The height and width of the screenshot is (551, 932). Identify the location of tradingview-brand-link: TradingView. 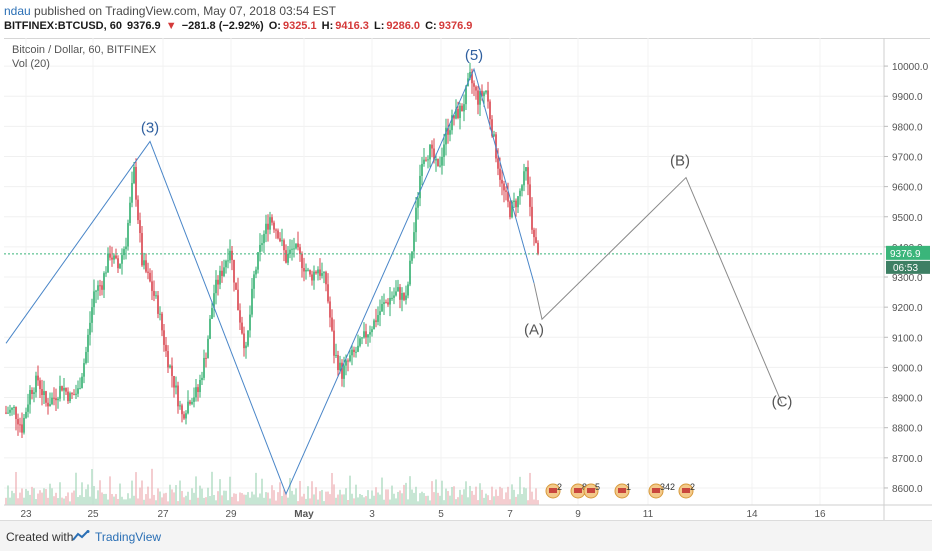
(128, 537).